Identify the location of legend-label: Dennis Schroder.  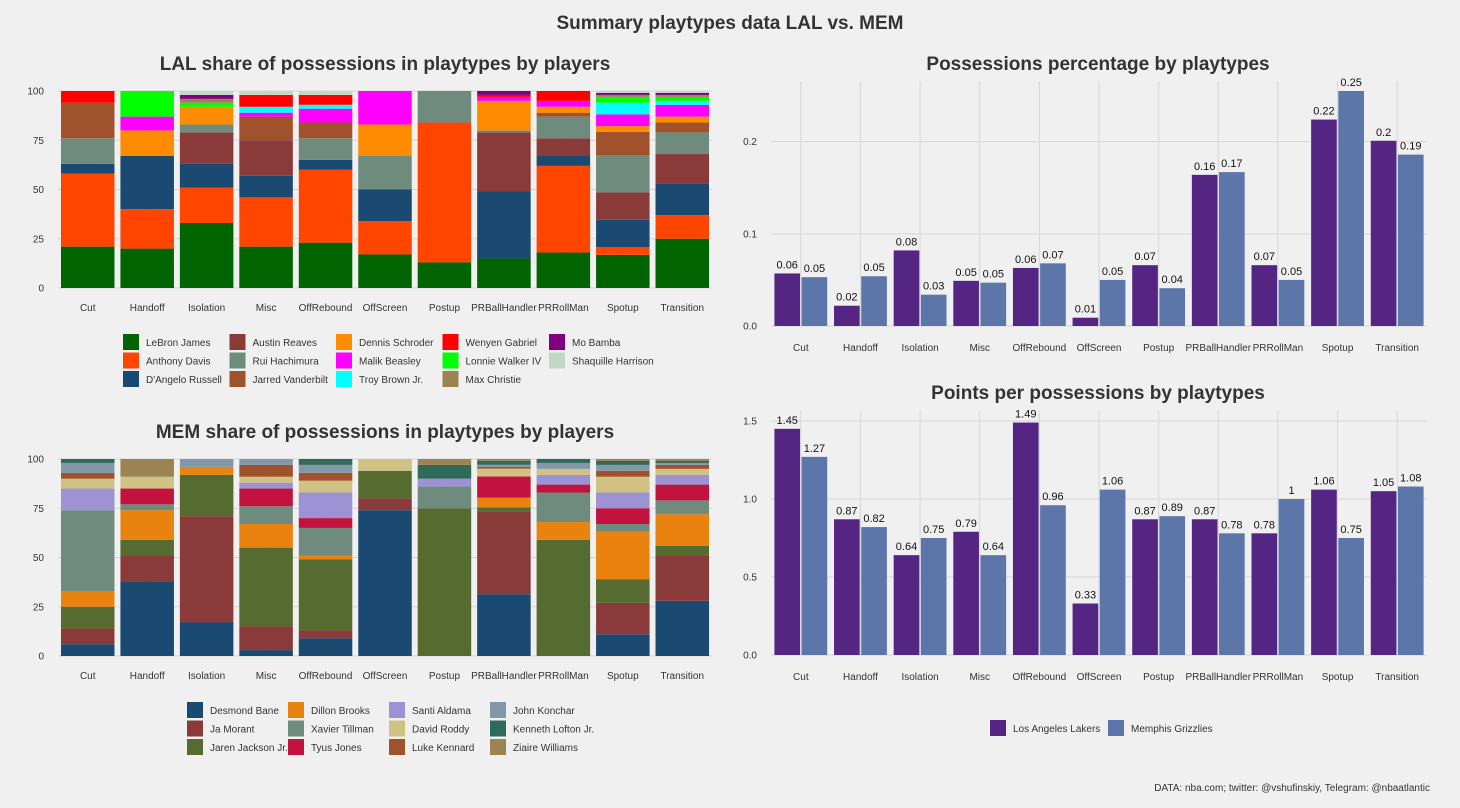
(396, 343).